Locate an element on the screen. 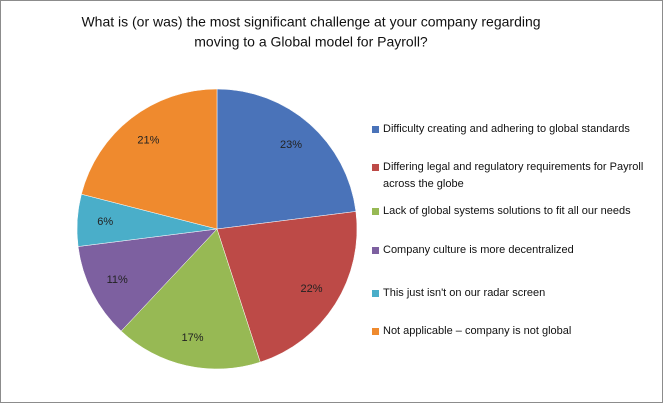 The image size is (663, 403). data-label: 6% is located at coordinates (105, 222).